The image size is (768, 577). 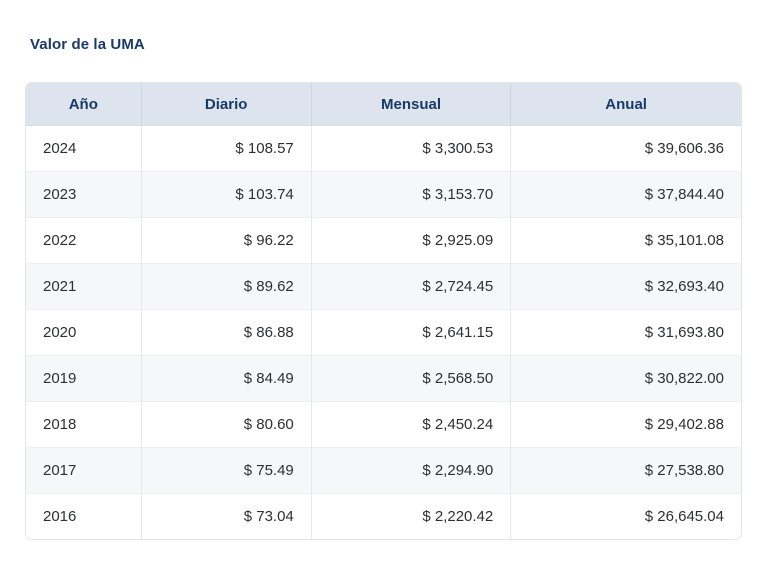 What do you see at coordinates (625, 378) in the screenshot?
I see `cell-anual: $ 30,822.00` at bounding box center [625, 378].